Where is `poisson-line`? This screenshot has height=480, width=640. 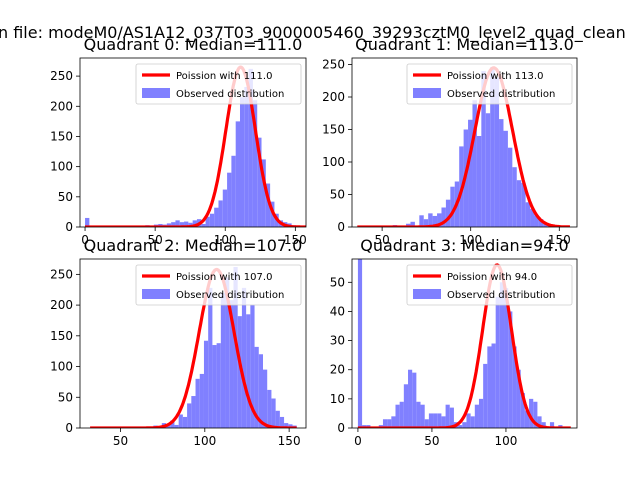
poisson-line is located at coordinates (463, 146).